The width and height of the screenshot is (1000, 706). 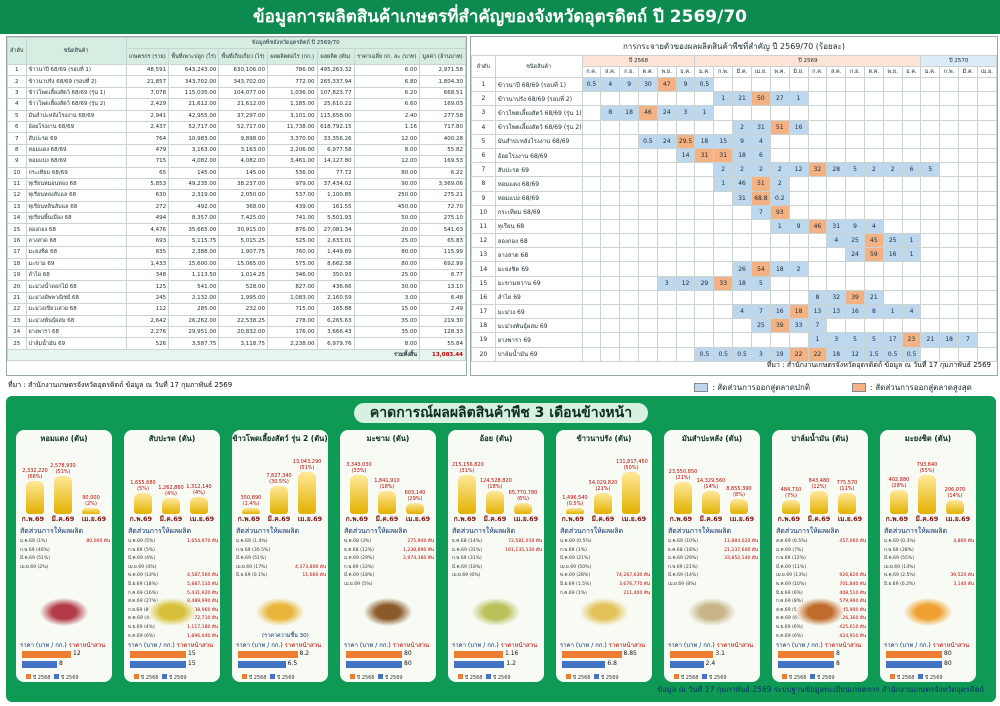 I want to click on cell: สับปะรด 69, so click(x=76, y=138).